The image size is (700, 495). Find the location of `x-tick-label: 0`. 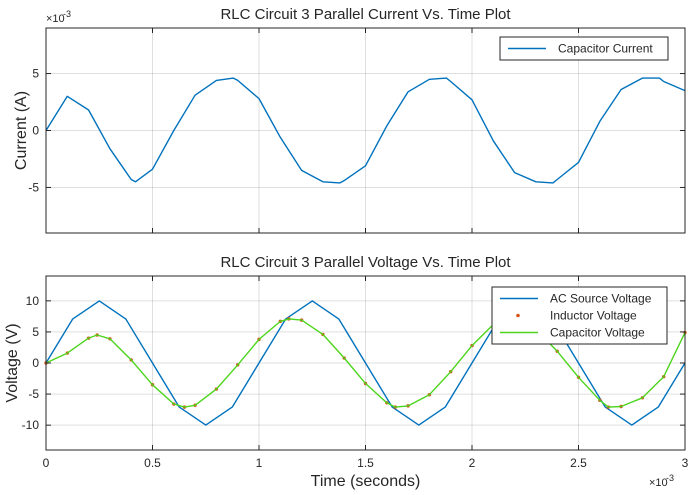

x-tick-label: 0 is located at coordinates (46, 463).